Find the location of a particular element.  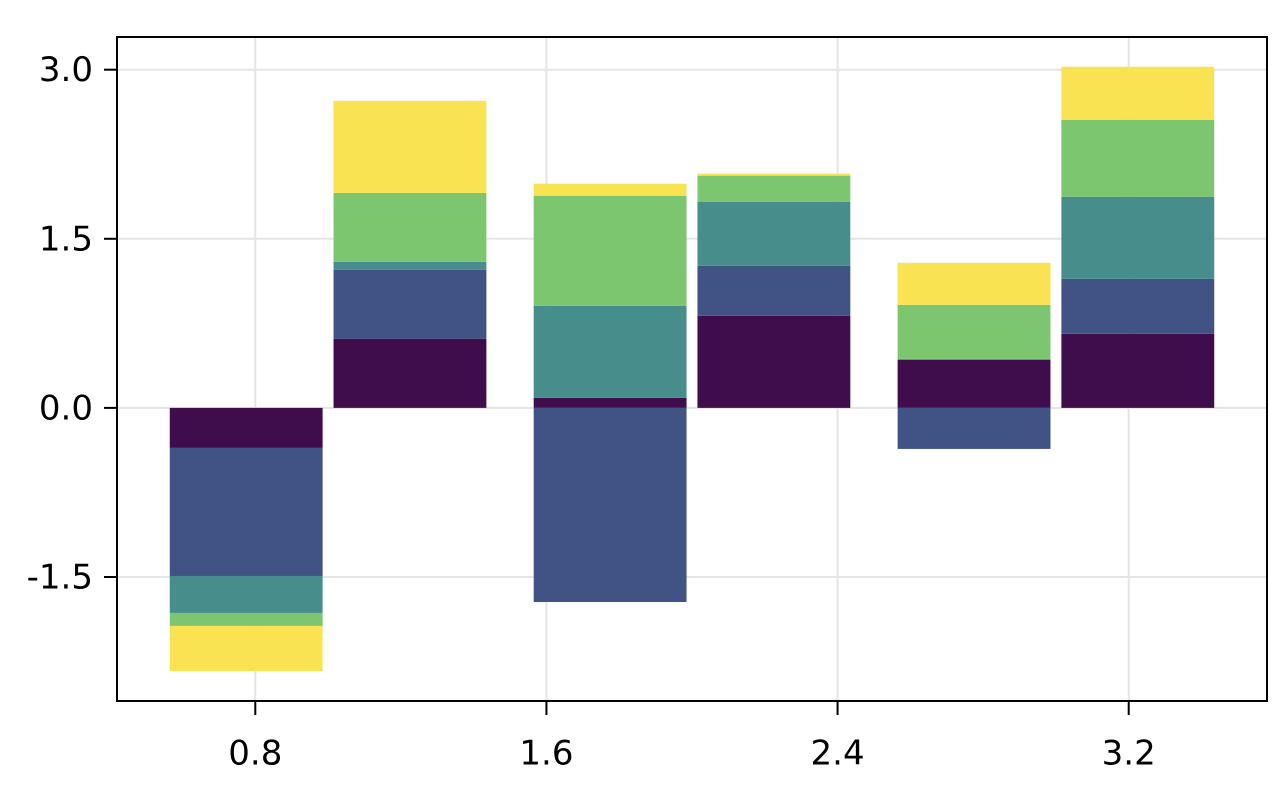

x-tick-label: 2.4 is located at coordinates (838, 754).